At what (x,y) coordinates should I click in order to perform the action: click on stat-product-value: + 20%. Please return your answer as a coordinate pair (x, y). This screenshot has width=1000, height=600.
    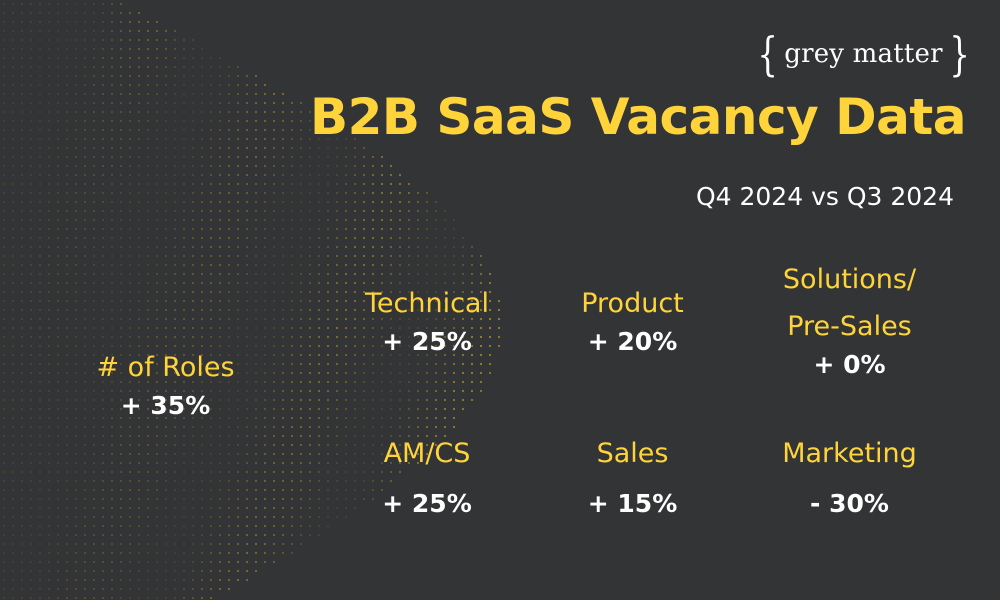
    Looking at the image, I should click on (632, 341).